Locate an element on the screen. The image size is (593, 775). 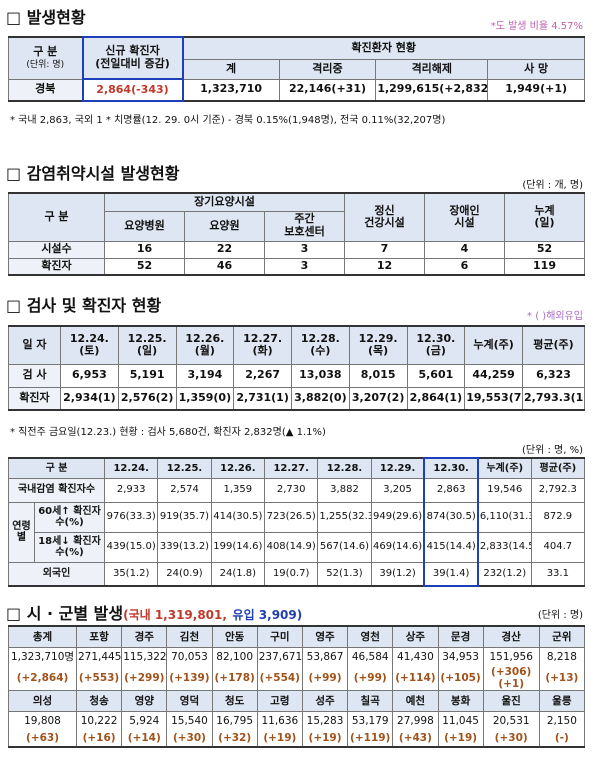
data-row: 확진자 52 46 3 12 6 119 is located at coordinates (296, 266).